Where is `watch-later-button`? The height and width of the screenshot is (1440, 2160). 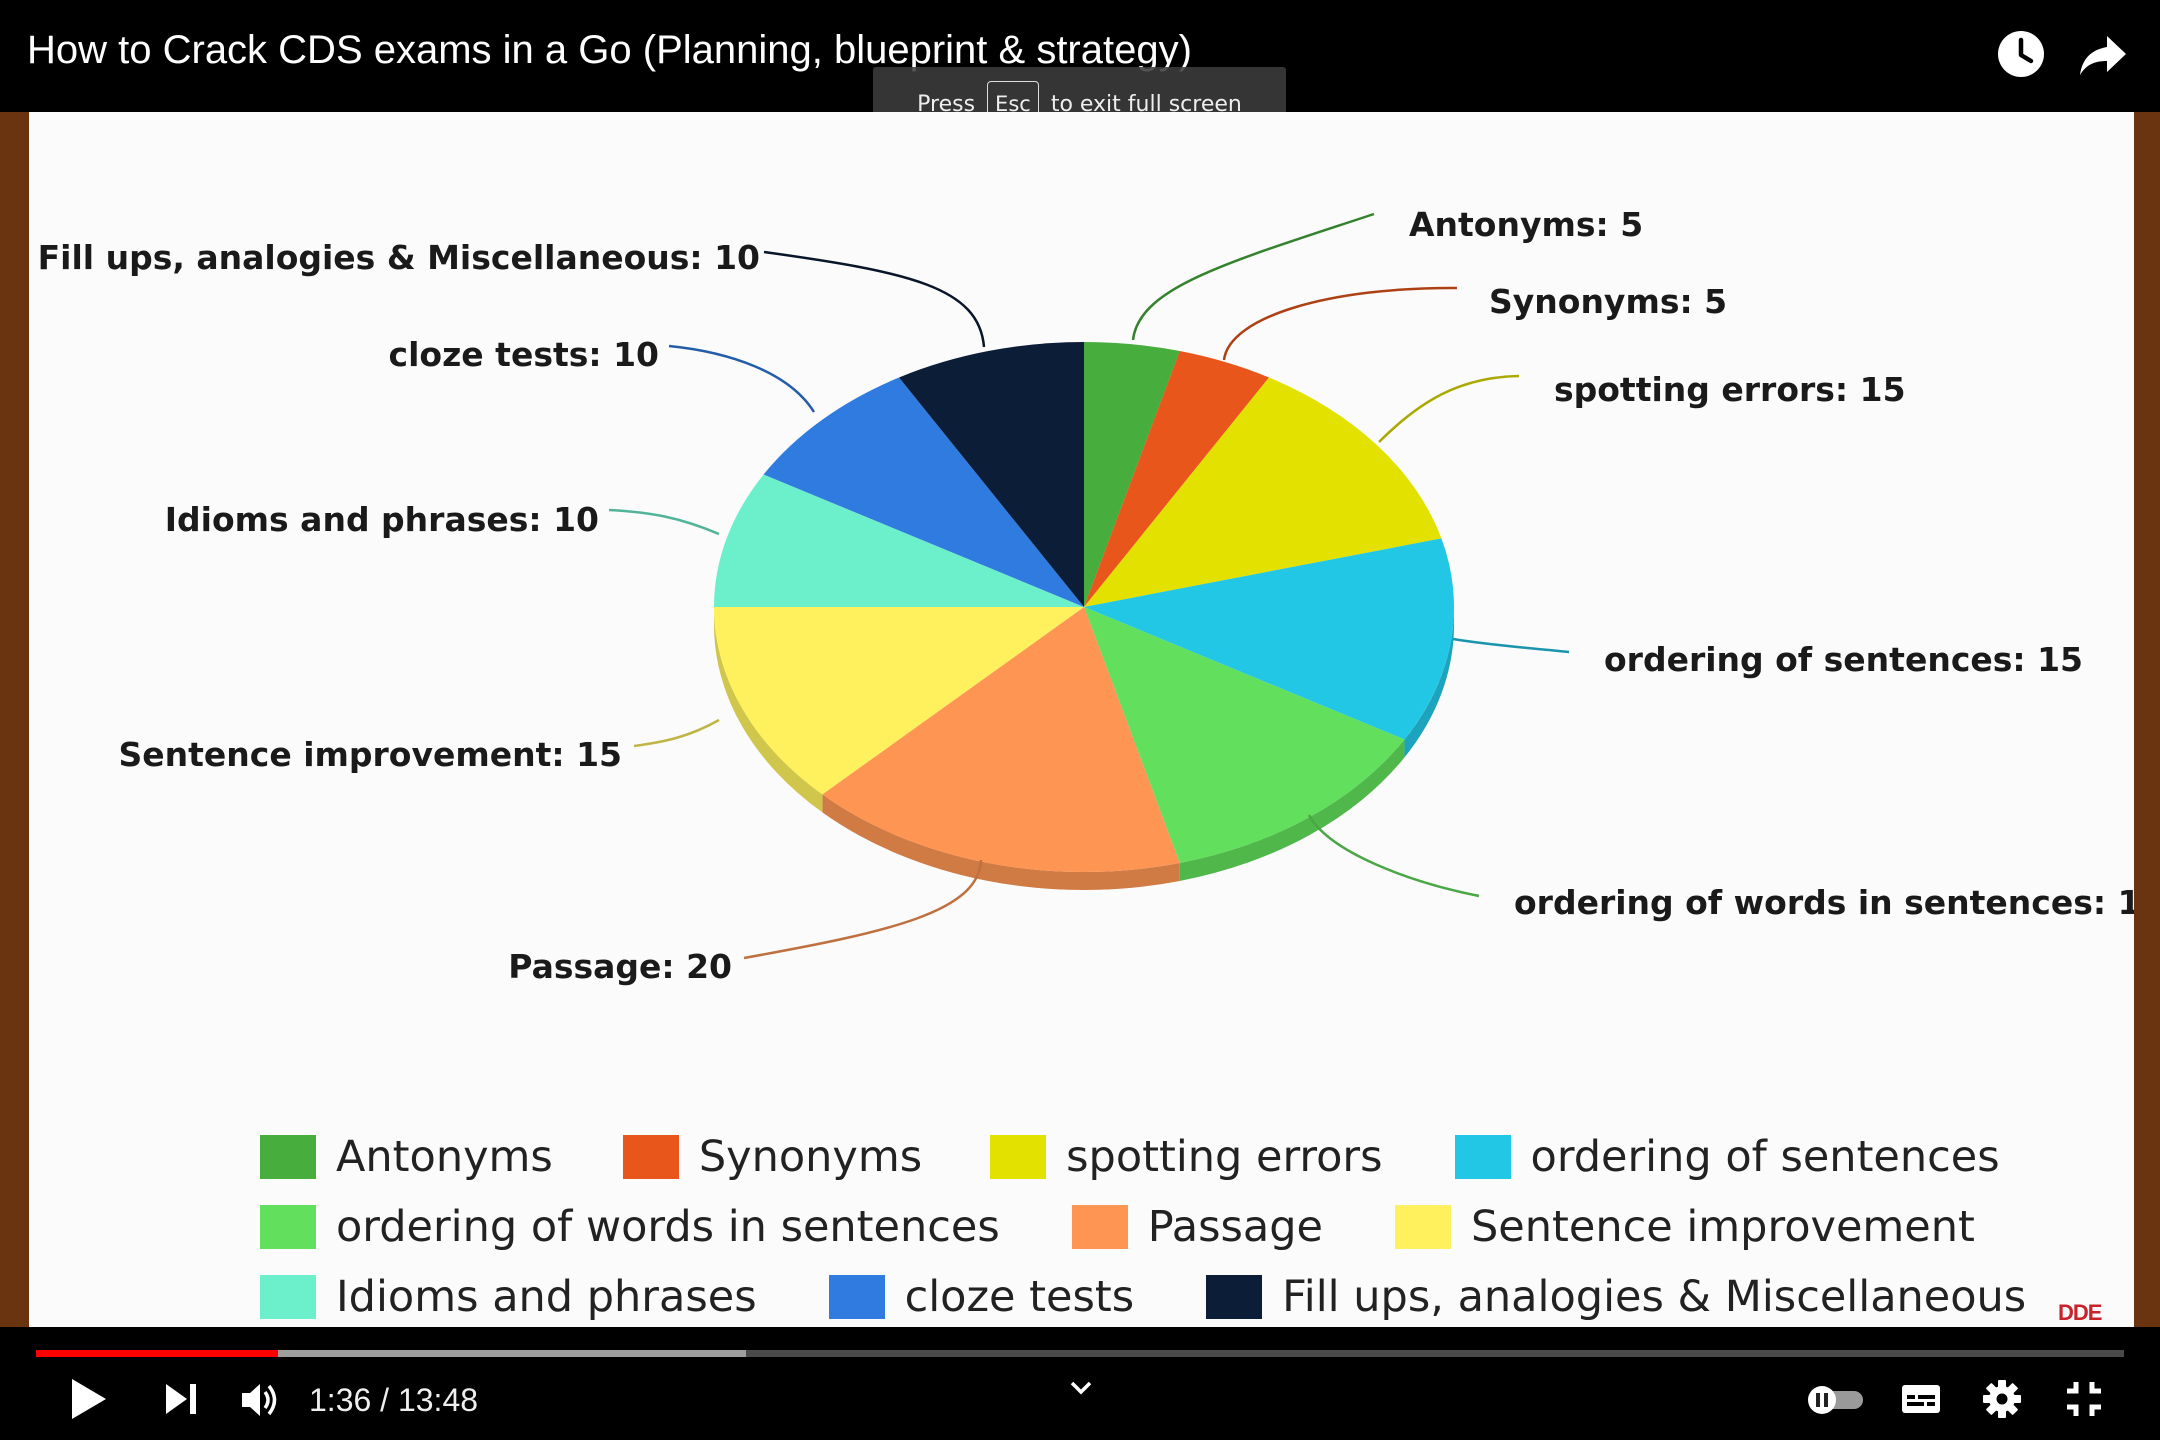
watch-later-button is located at coordinates (2021, 54).